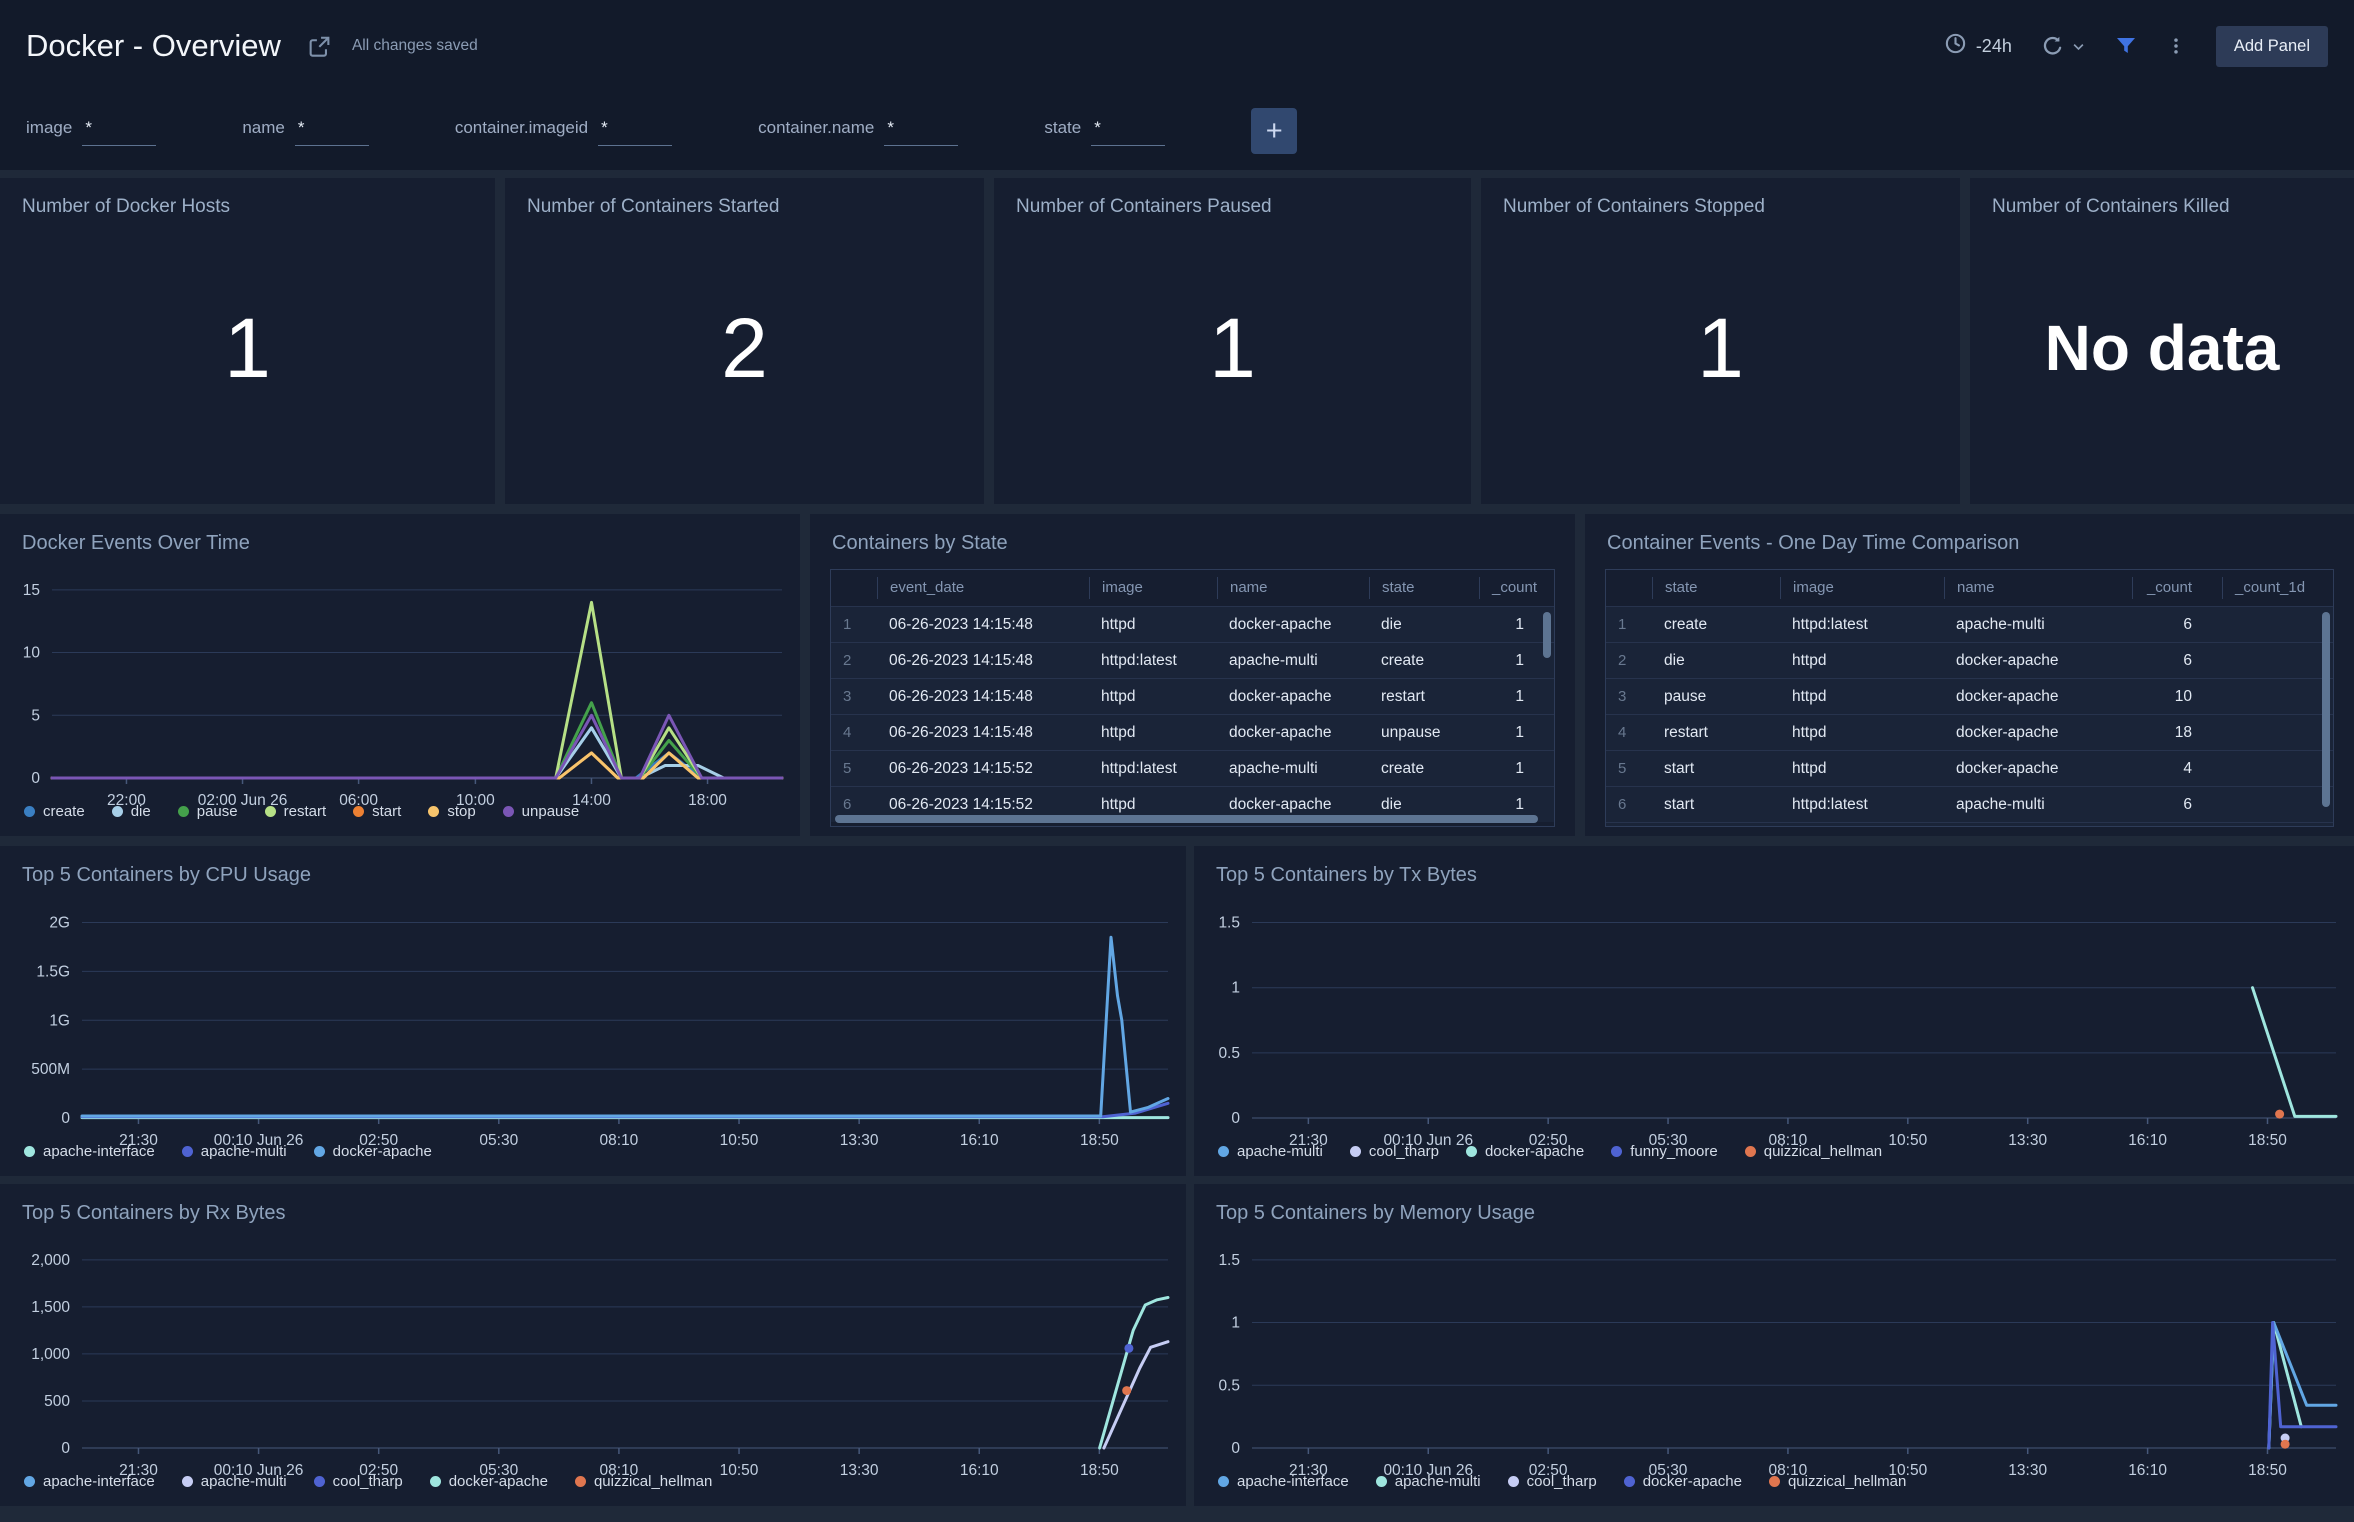 Image resolution: width=2354 pixels, height=1522 pixels. What do you see at coordinates (1519, 660) in the screenshot?
I see `table-cell: 1` at bounding box center [1519, 660].